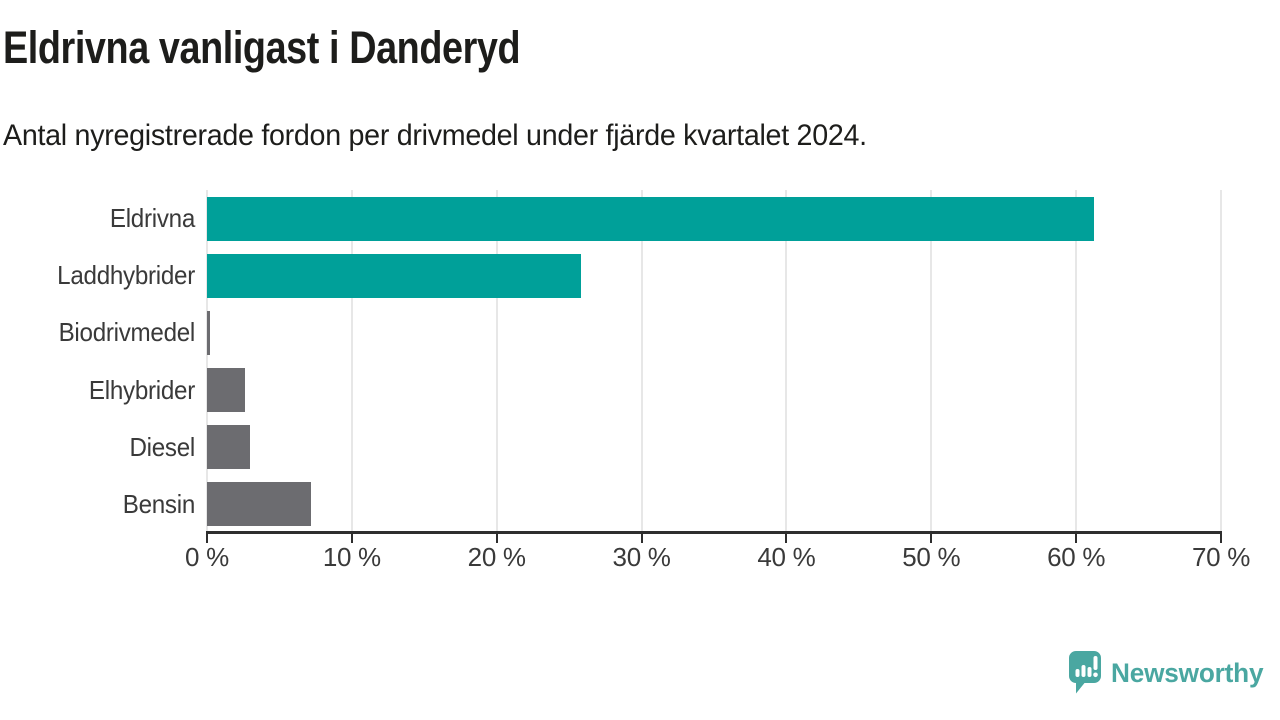 Image resolution: width=1280 pixels, height=720 pixels. I want to click on bar-elhybrider, so click(226, 390).